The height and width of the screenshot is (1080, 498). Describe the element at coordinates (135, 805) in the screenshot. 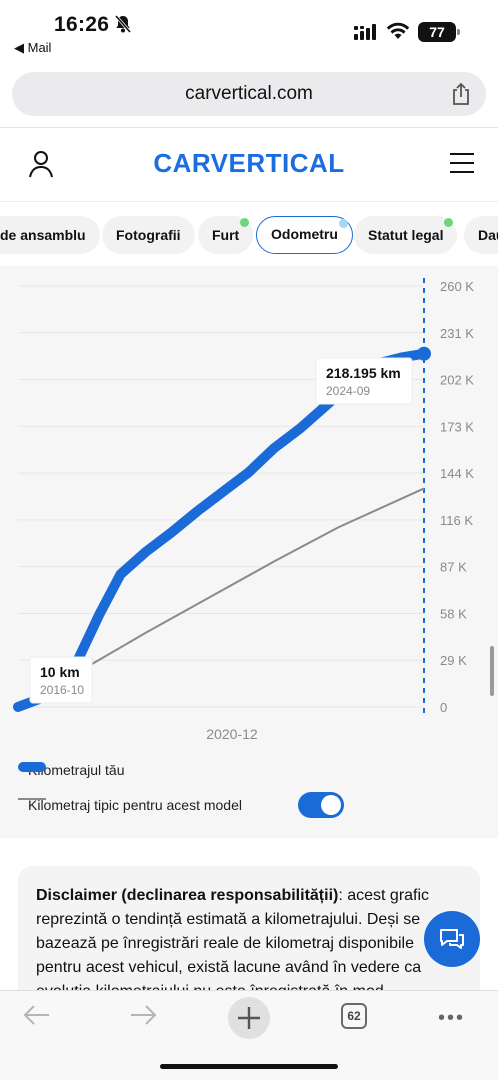

I see `legend-label: Kilometraj tipic pentru acest model` at that location.